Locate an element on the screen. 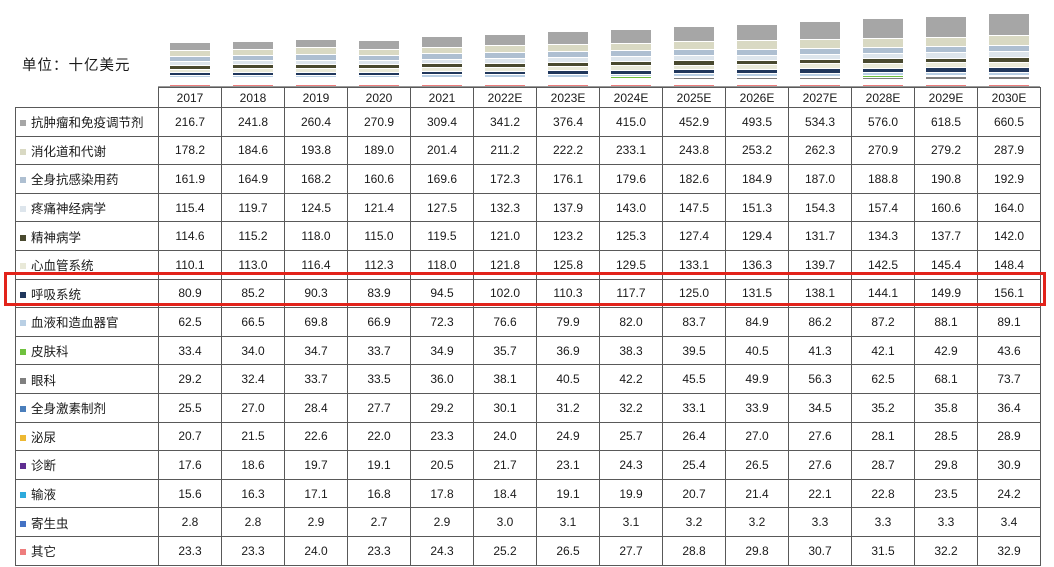 Image resolution: width=1054 pixels, height=567 pixels. value-cell: 112.3 is located at coordinates (379, 264).